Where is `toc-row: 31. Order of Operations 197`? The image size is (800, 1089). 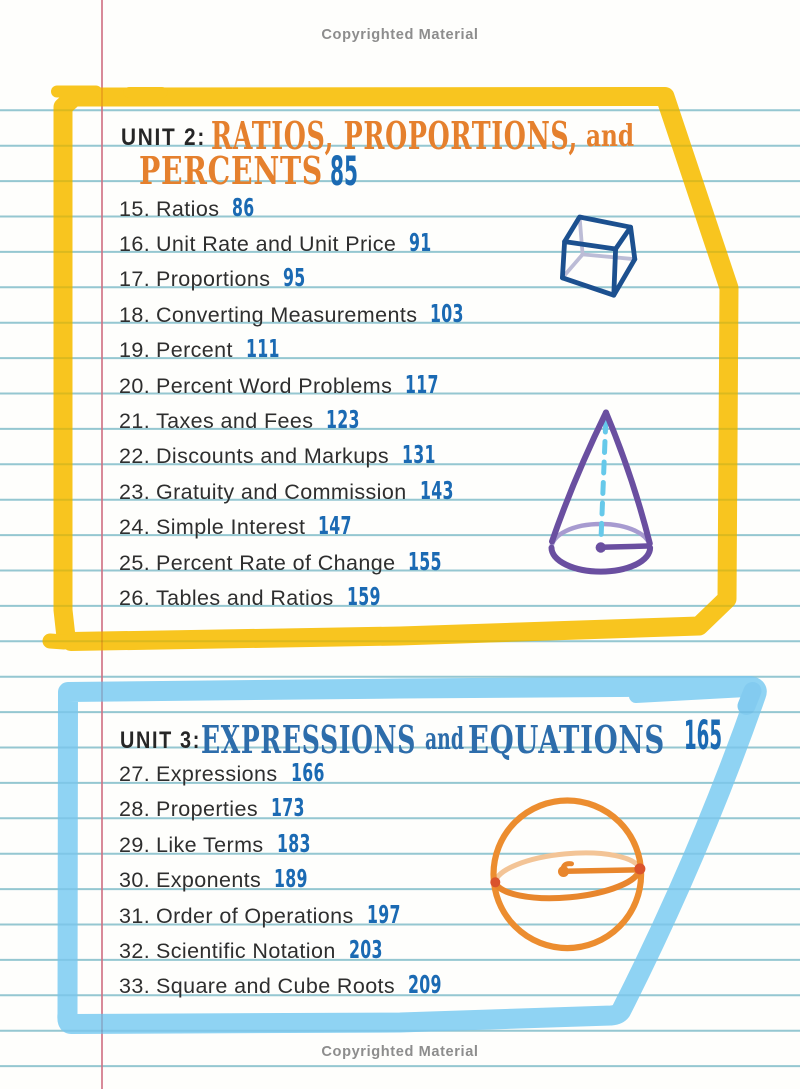 toc-row: 31. Order of Operations 197 is located at coordinates (269, 914).